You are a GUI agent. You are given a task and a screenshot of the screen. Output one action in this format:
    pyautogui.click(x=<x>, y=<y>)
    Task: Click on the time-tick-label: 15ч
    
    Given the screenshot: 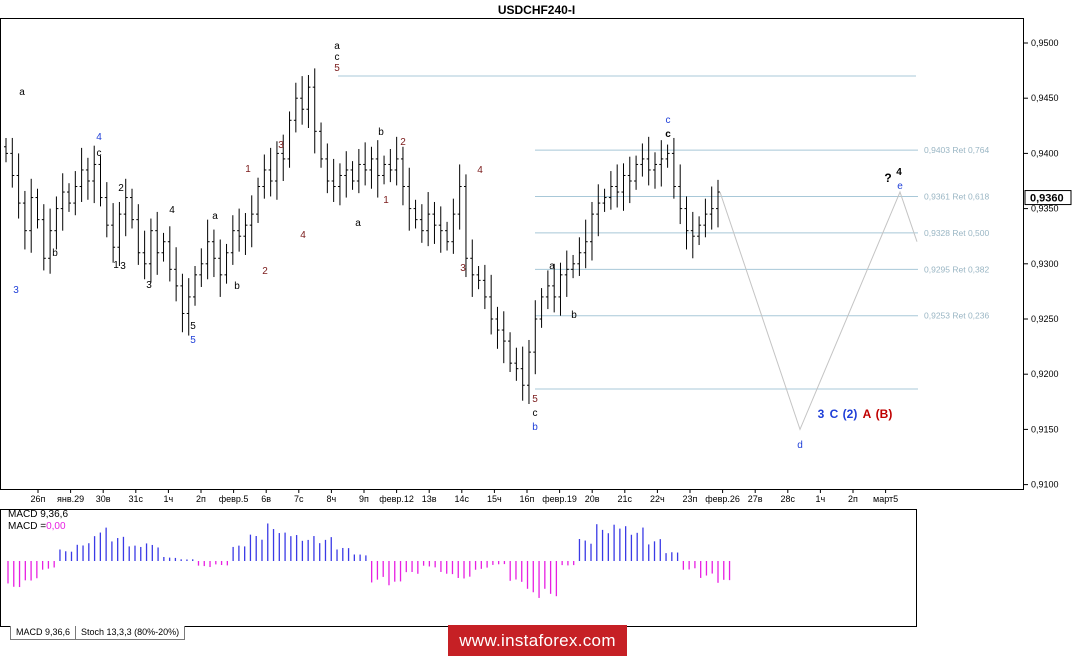 What is the action you would take?
    pyautogui.click(x=494, y=499)
    